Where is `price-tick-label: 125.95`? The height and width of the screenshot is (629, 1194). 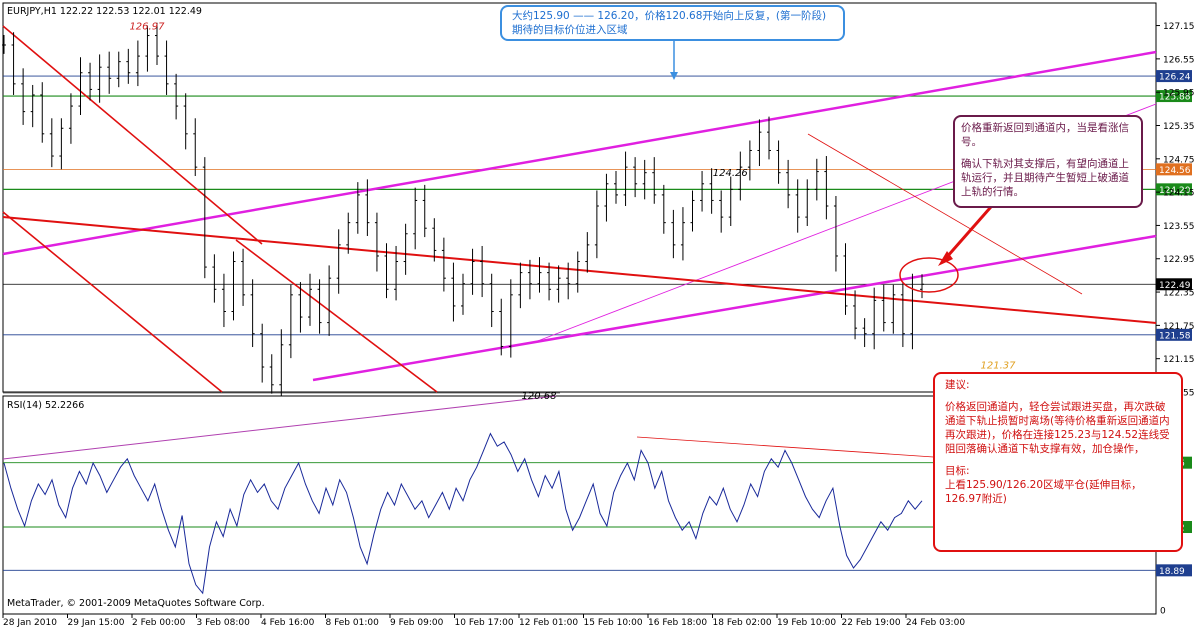
price-tick-label: 125.95 is located at coordinates (1178, 94).